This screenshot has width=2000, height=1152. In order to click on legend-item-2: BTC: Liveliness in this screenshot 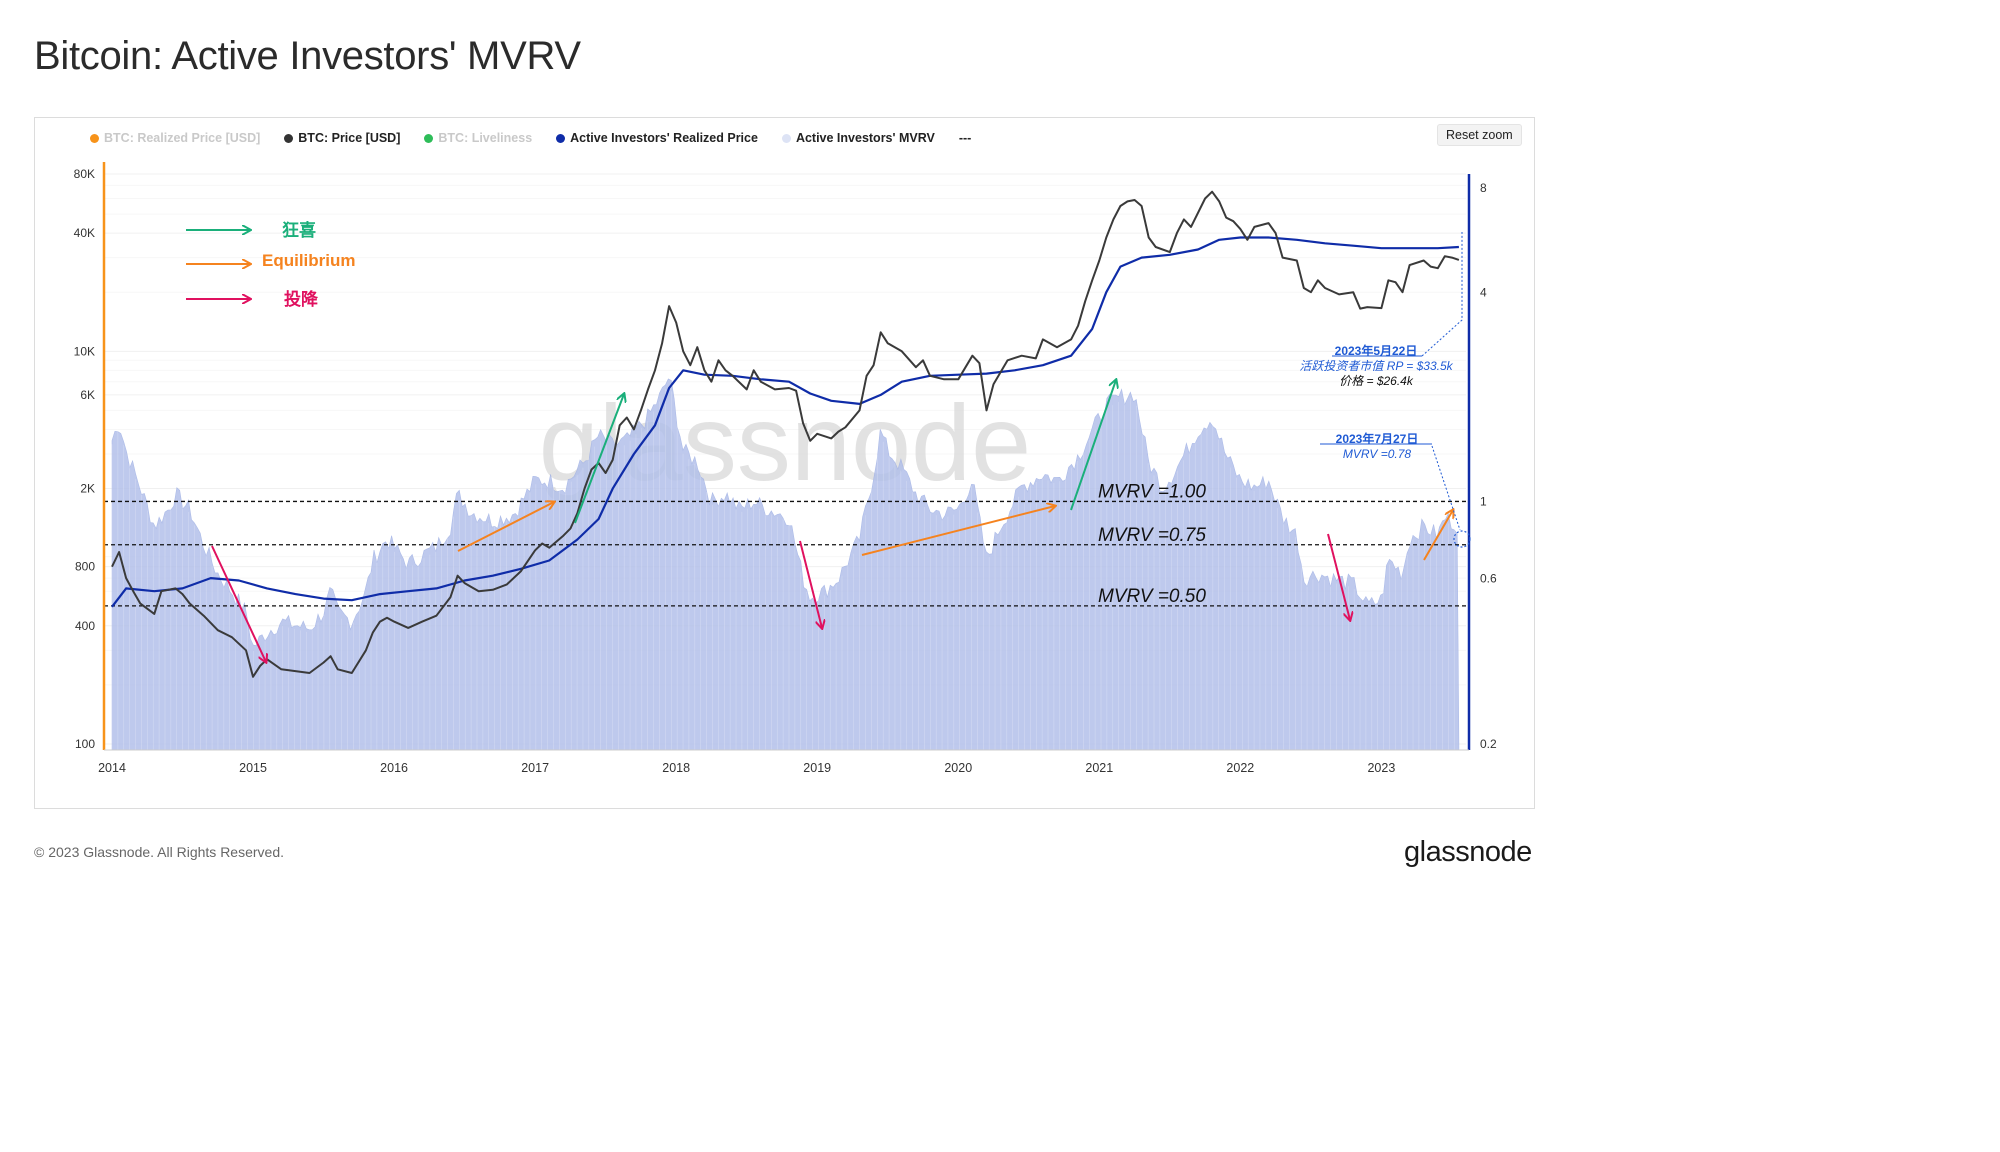, I will do `click(478, 138)`.